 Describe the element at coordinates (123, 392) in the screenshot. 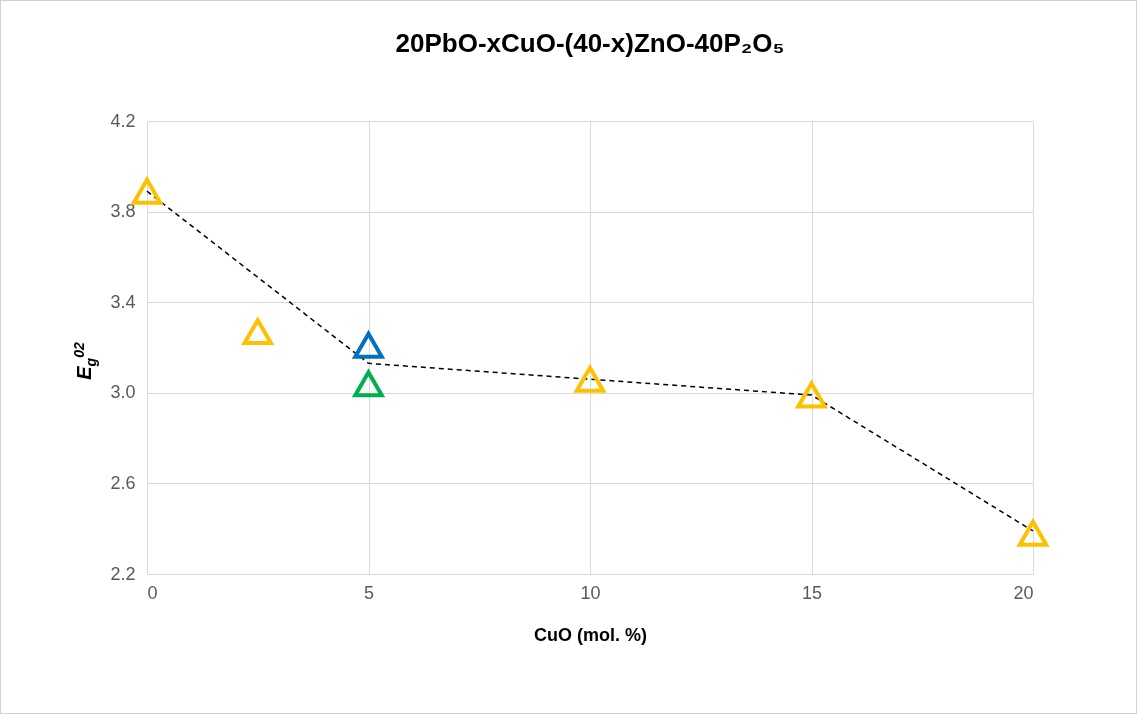

I see `y-tick-label: 3.0` at that location.